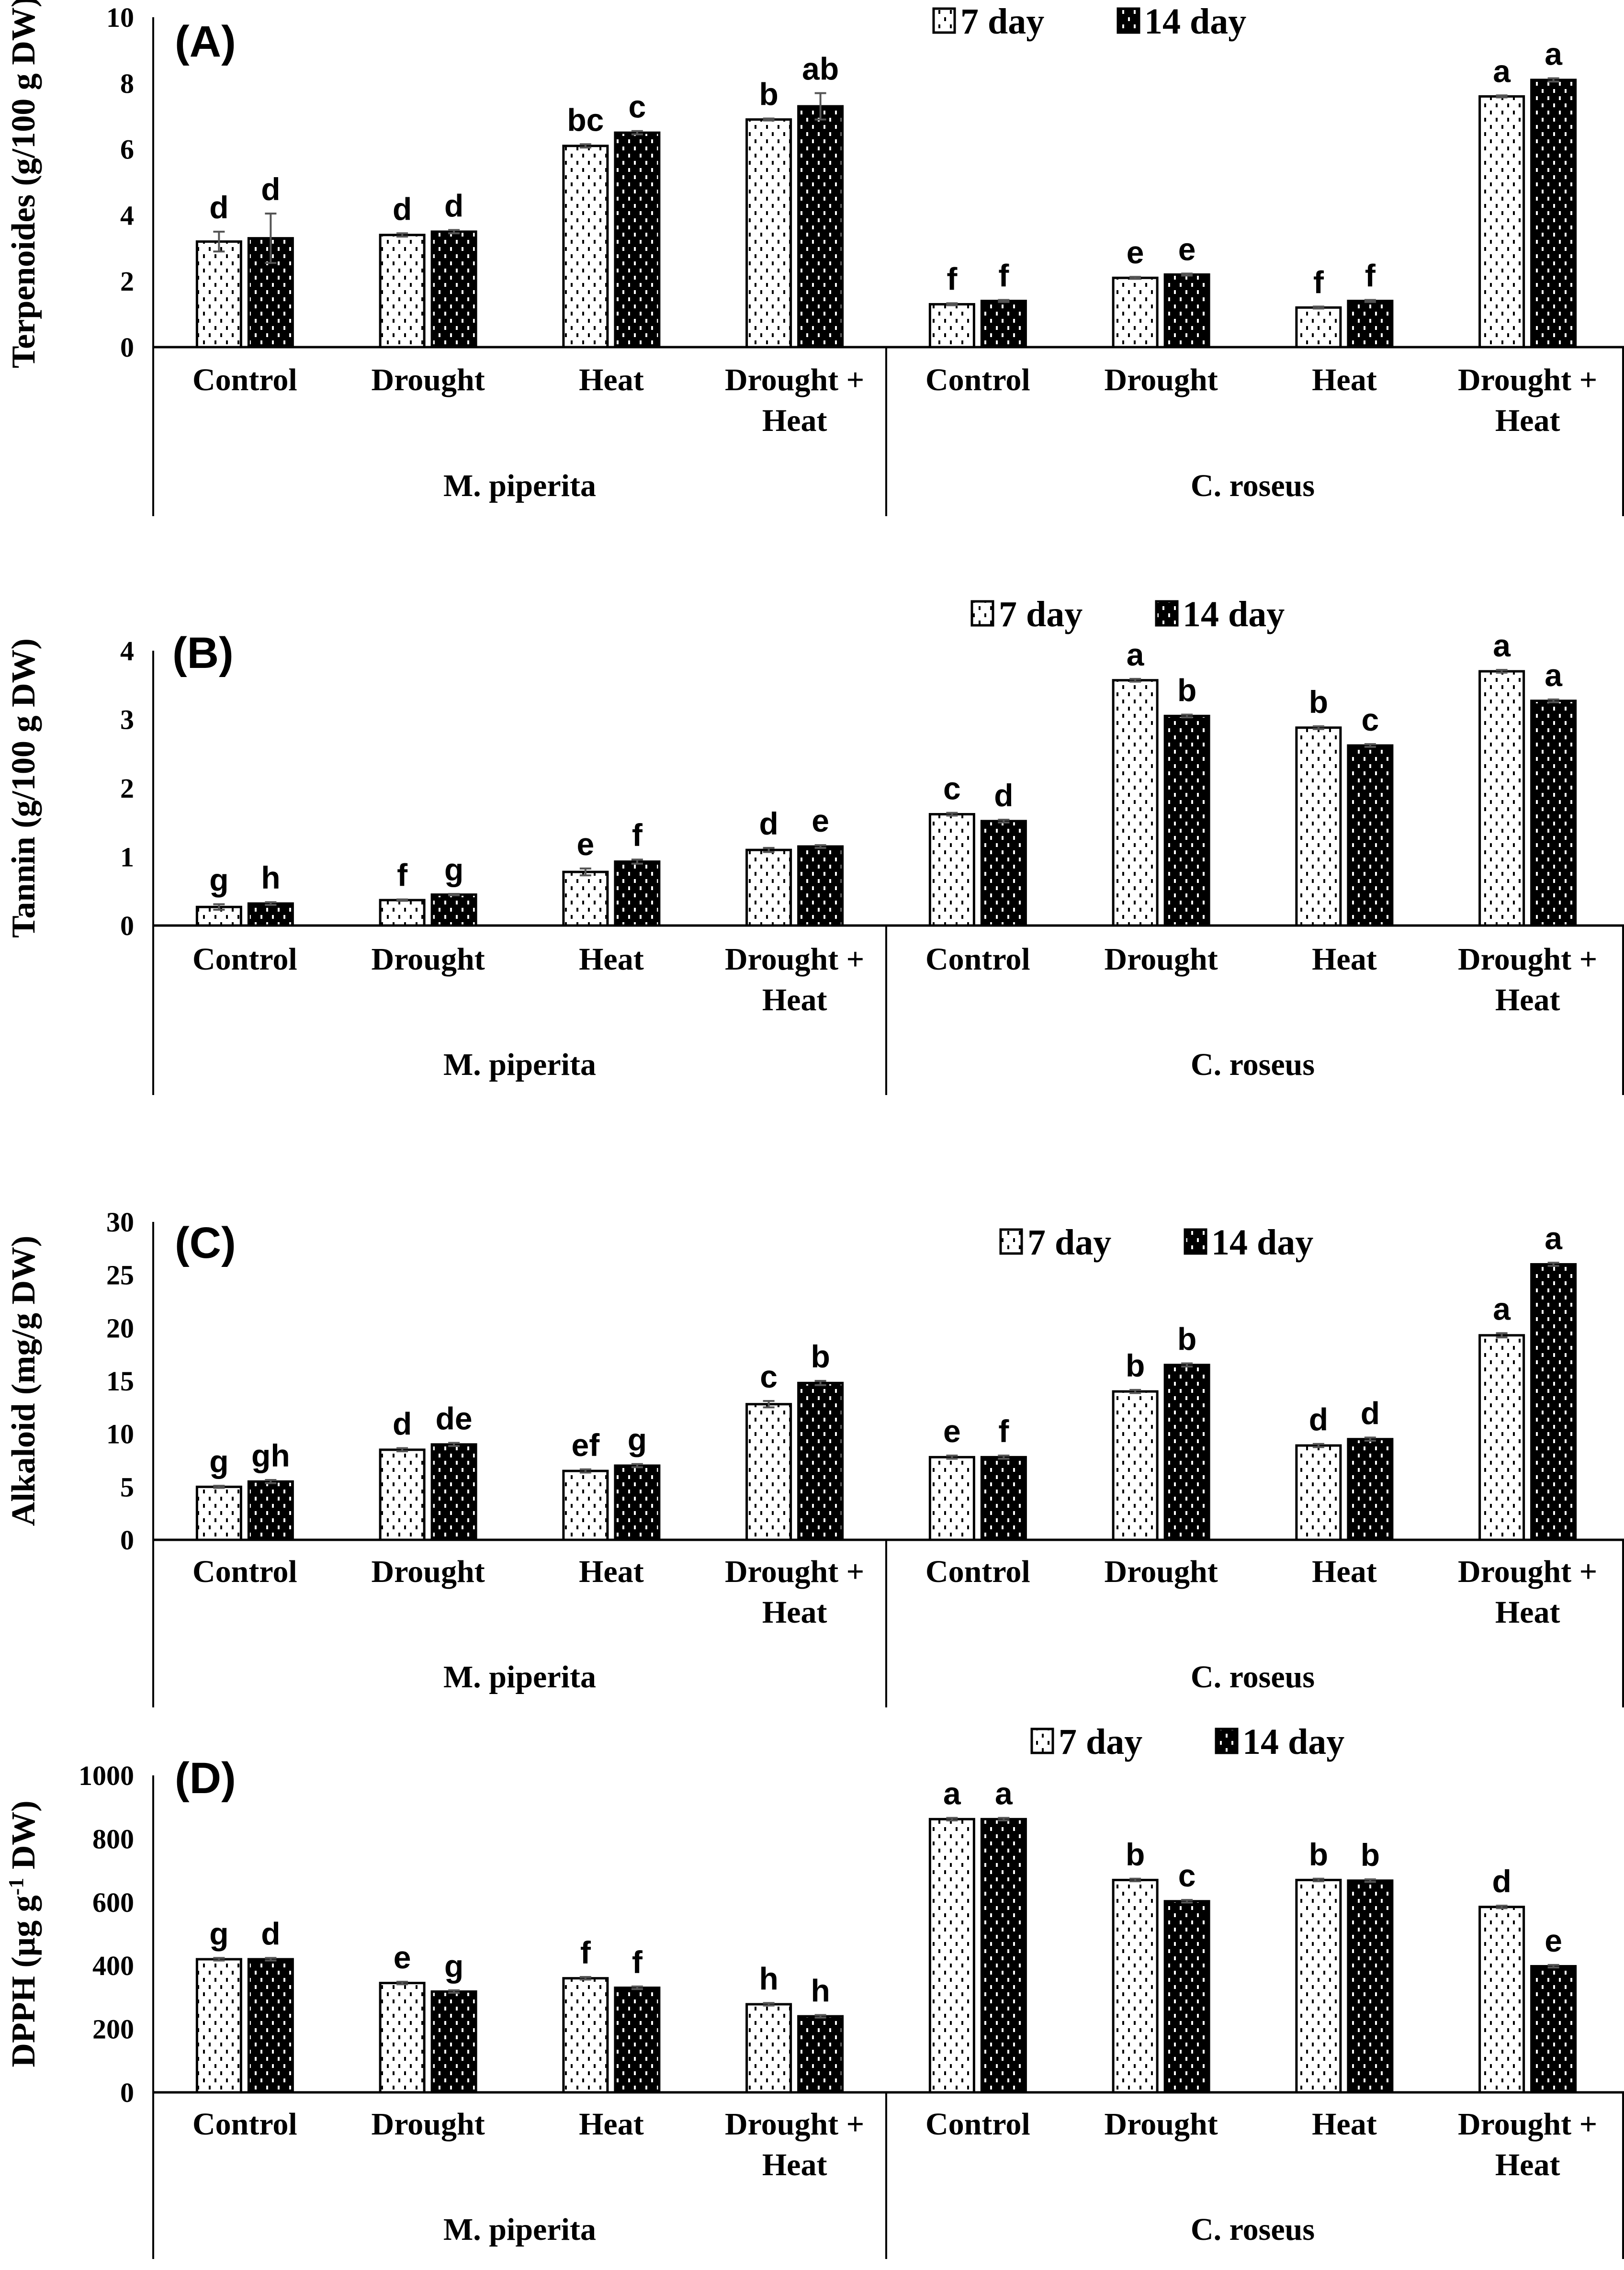 The width and height of the screenshot is (1624, 2270). What do you see at coordinates (205, 1778) in the screenshot?
I see `panel-label: (D)` at bounding box center [205, 1778].